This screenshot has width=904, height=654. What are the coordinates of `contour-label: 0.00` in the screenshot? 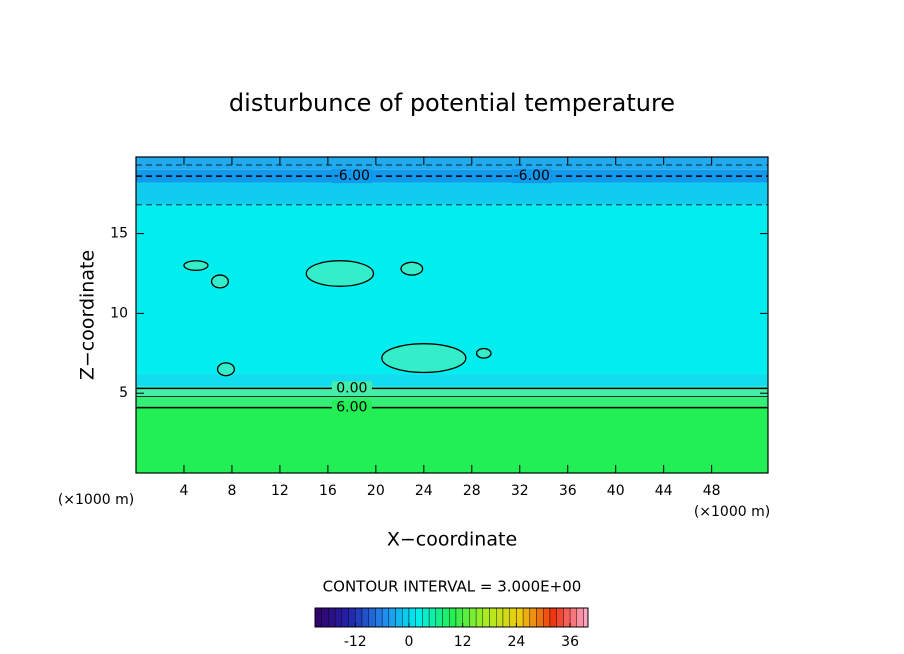 It's located at (351, 388).